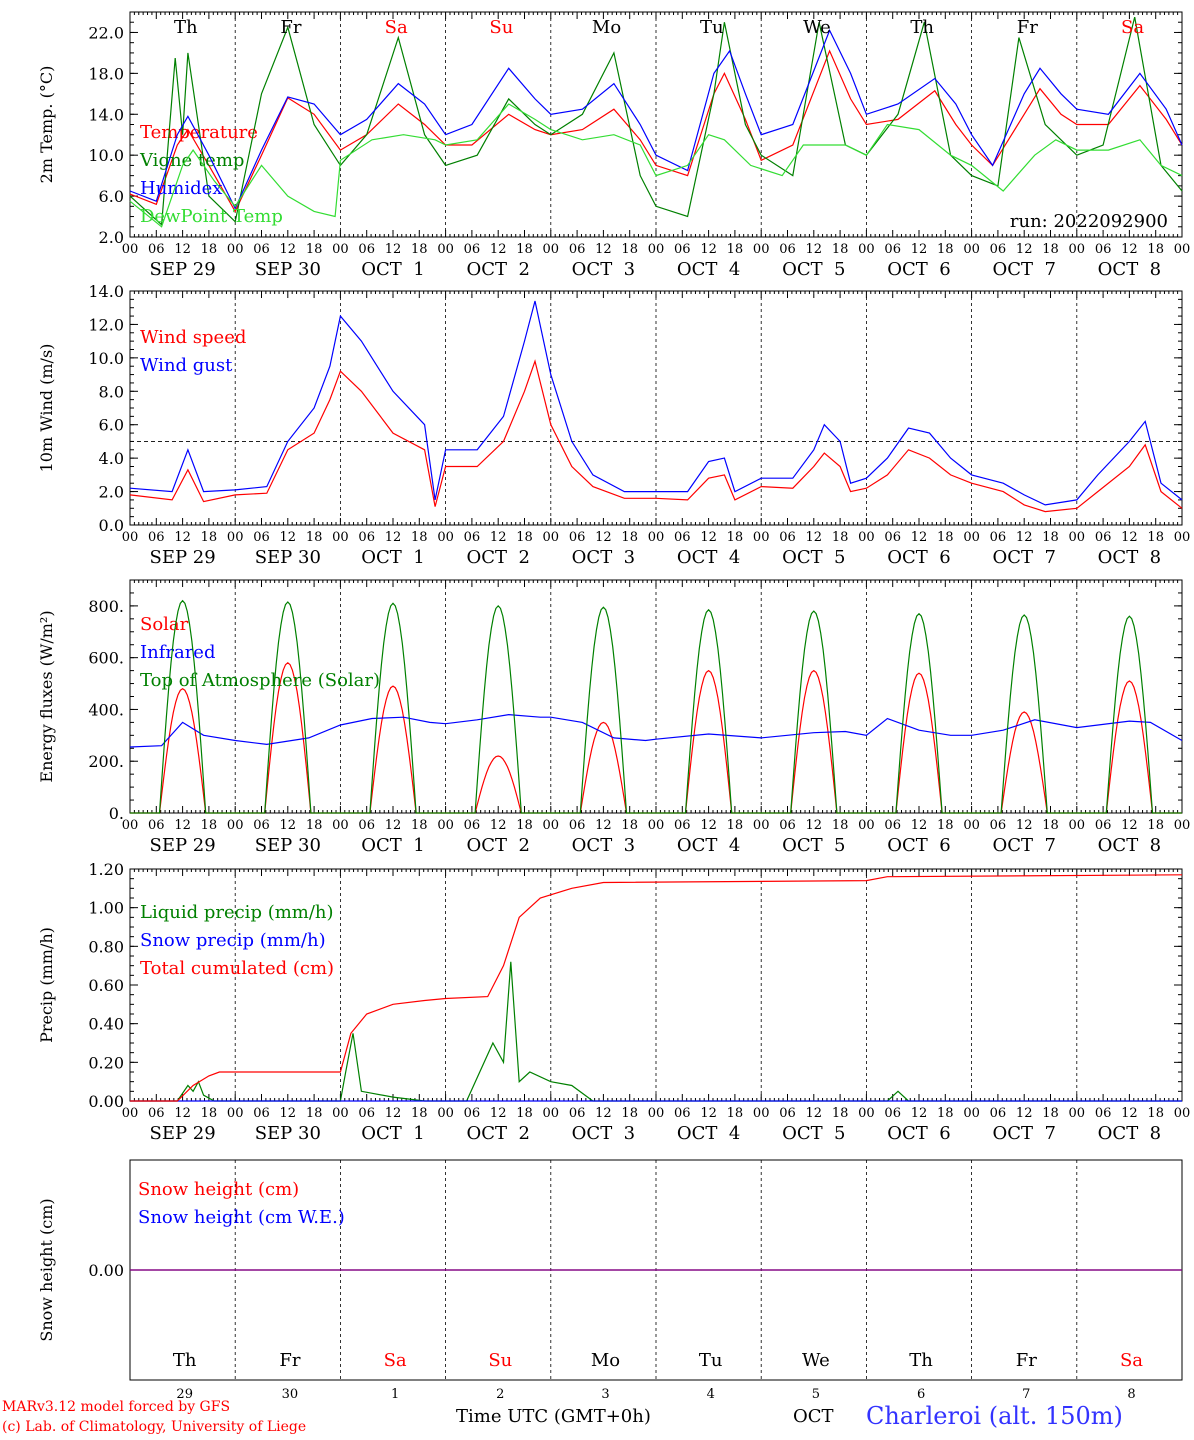 This screenshot has height=1440, width=1194. Describe the element at coordinates (106, 358) in the screenshot. I see `y-tick-label: 10.0` at that location.